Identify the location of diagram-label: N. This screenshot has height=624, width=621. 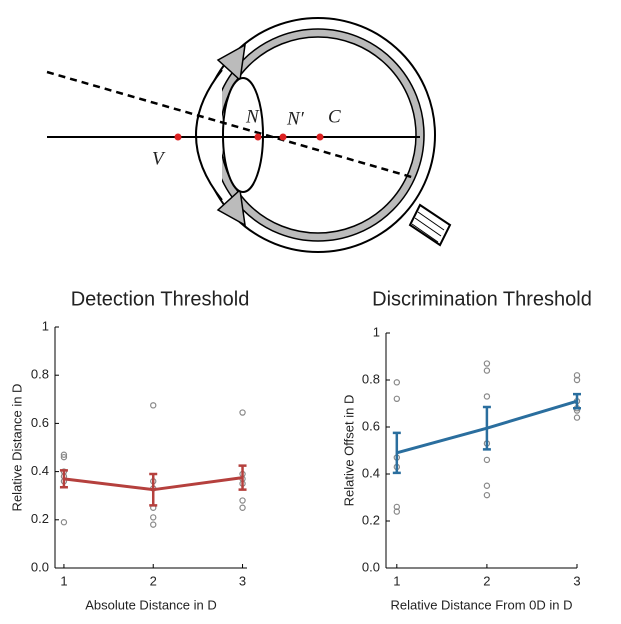
(252, 116).